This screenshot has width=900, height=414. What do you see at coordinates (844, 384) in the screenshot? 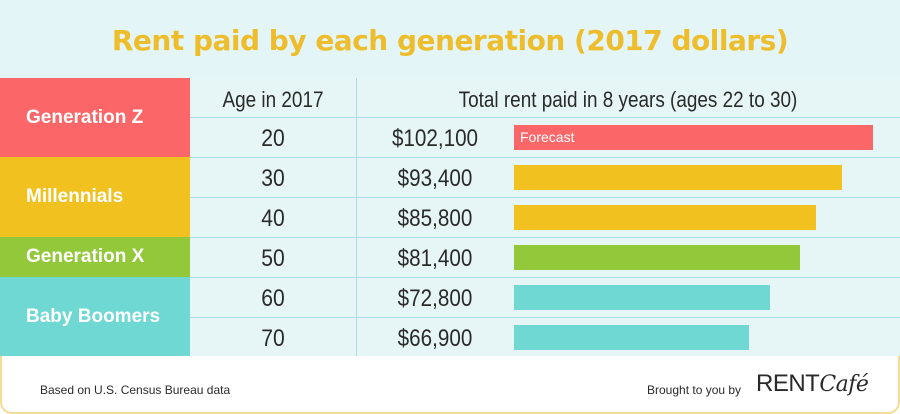
I see `logo-cafe-text: Café` at bounding box center [844, 384].